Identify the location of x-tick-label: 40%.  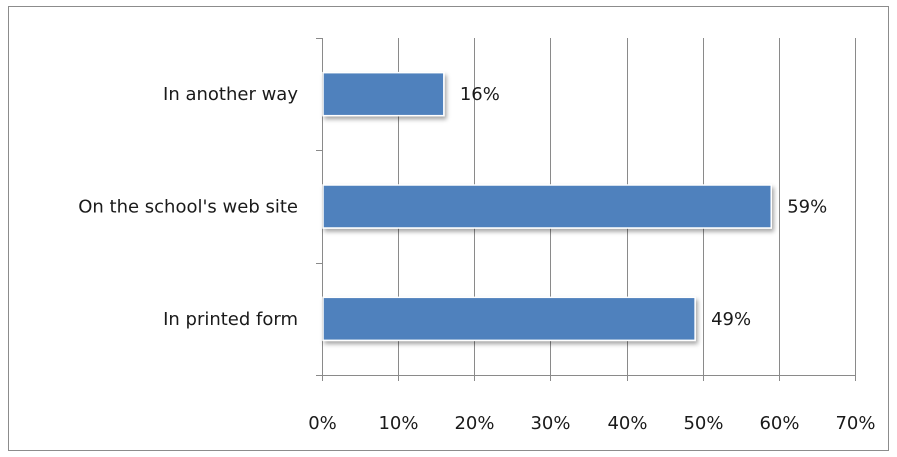
(627, 423).